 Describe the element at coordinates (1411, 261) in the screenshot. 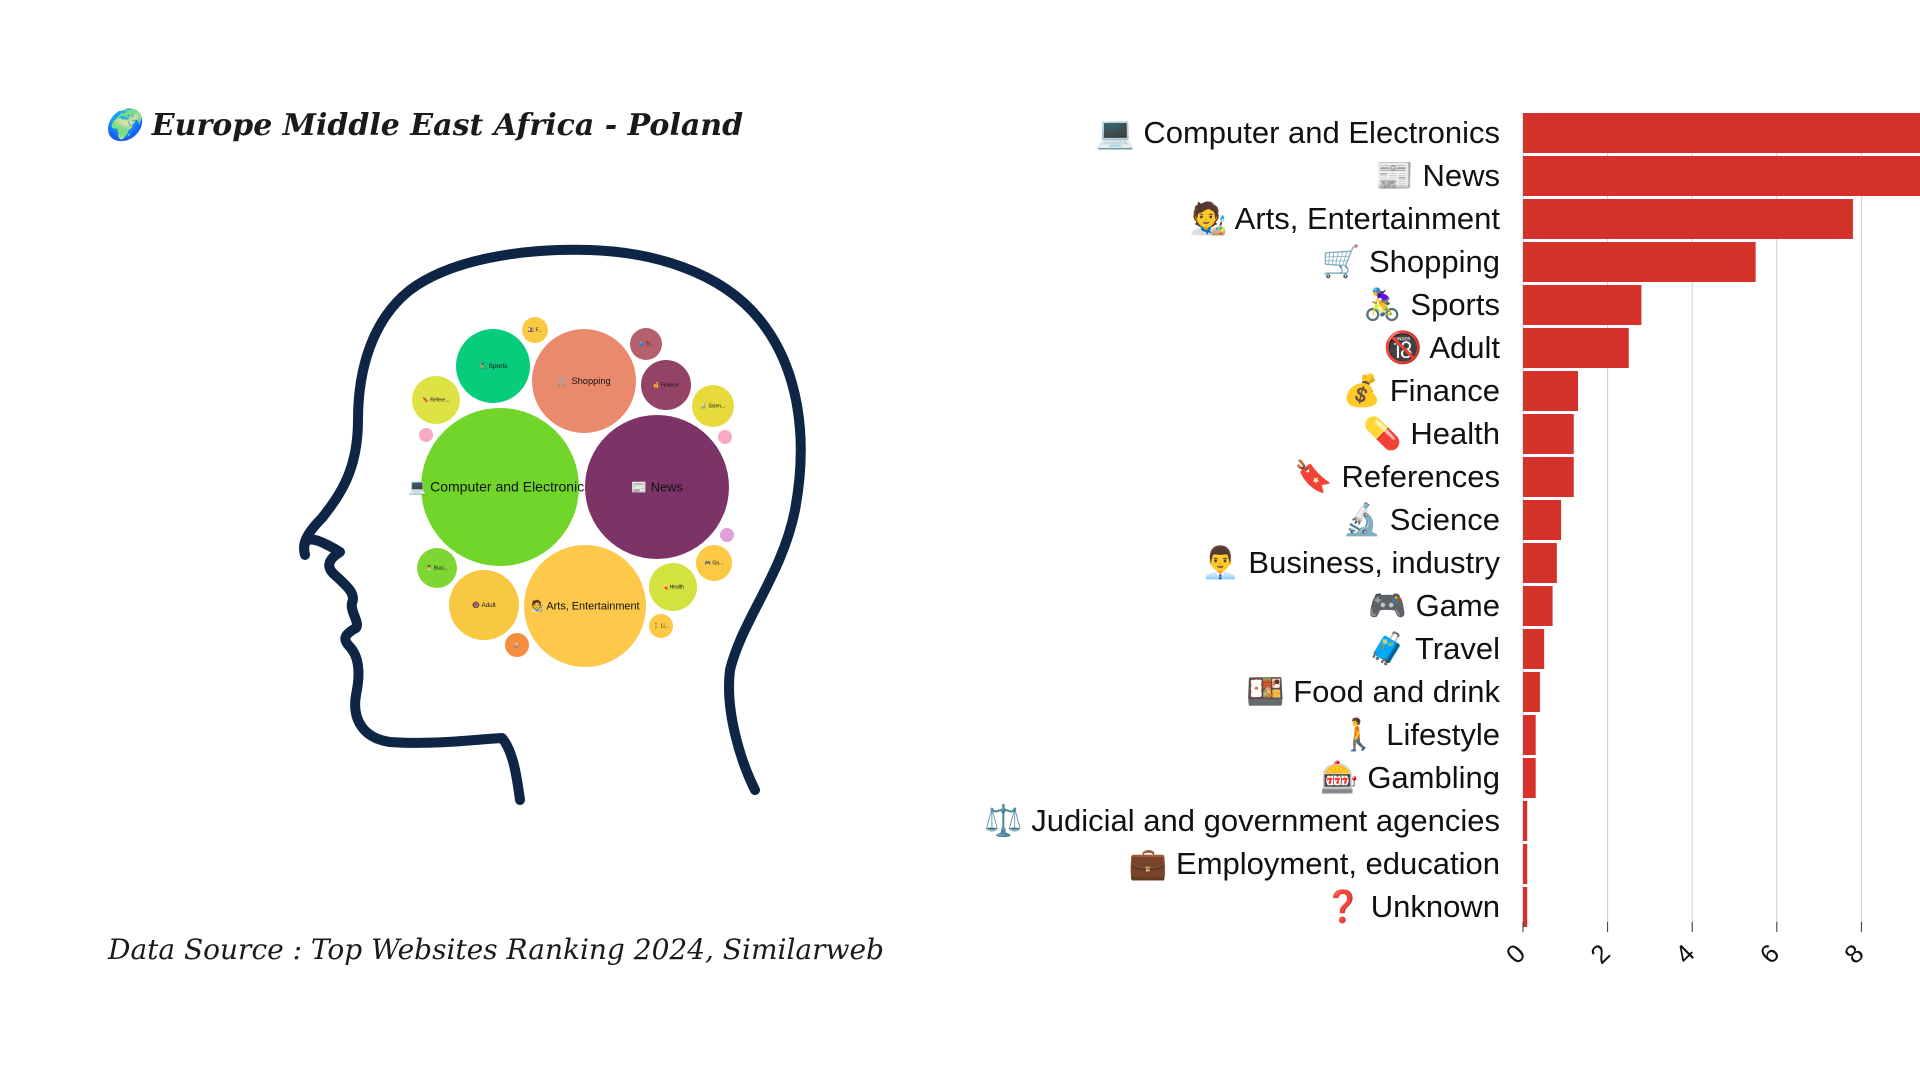

I see `category-label-3: 🛒 Shopping` at that location.